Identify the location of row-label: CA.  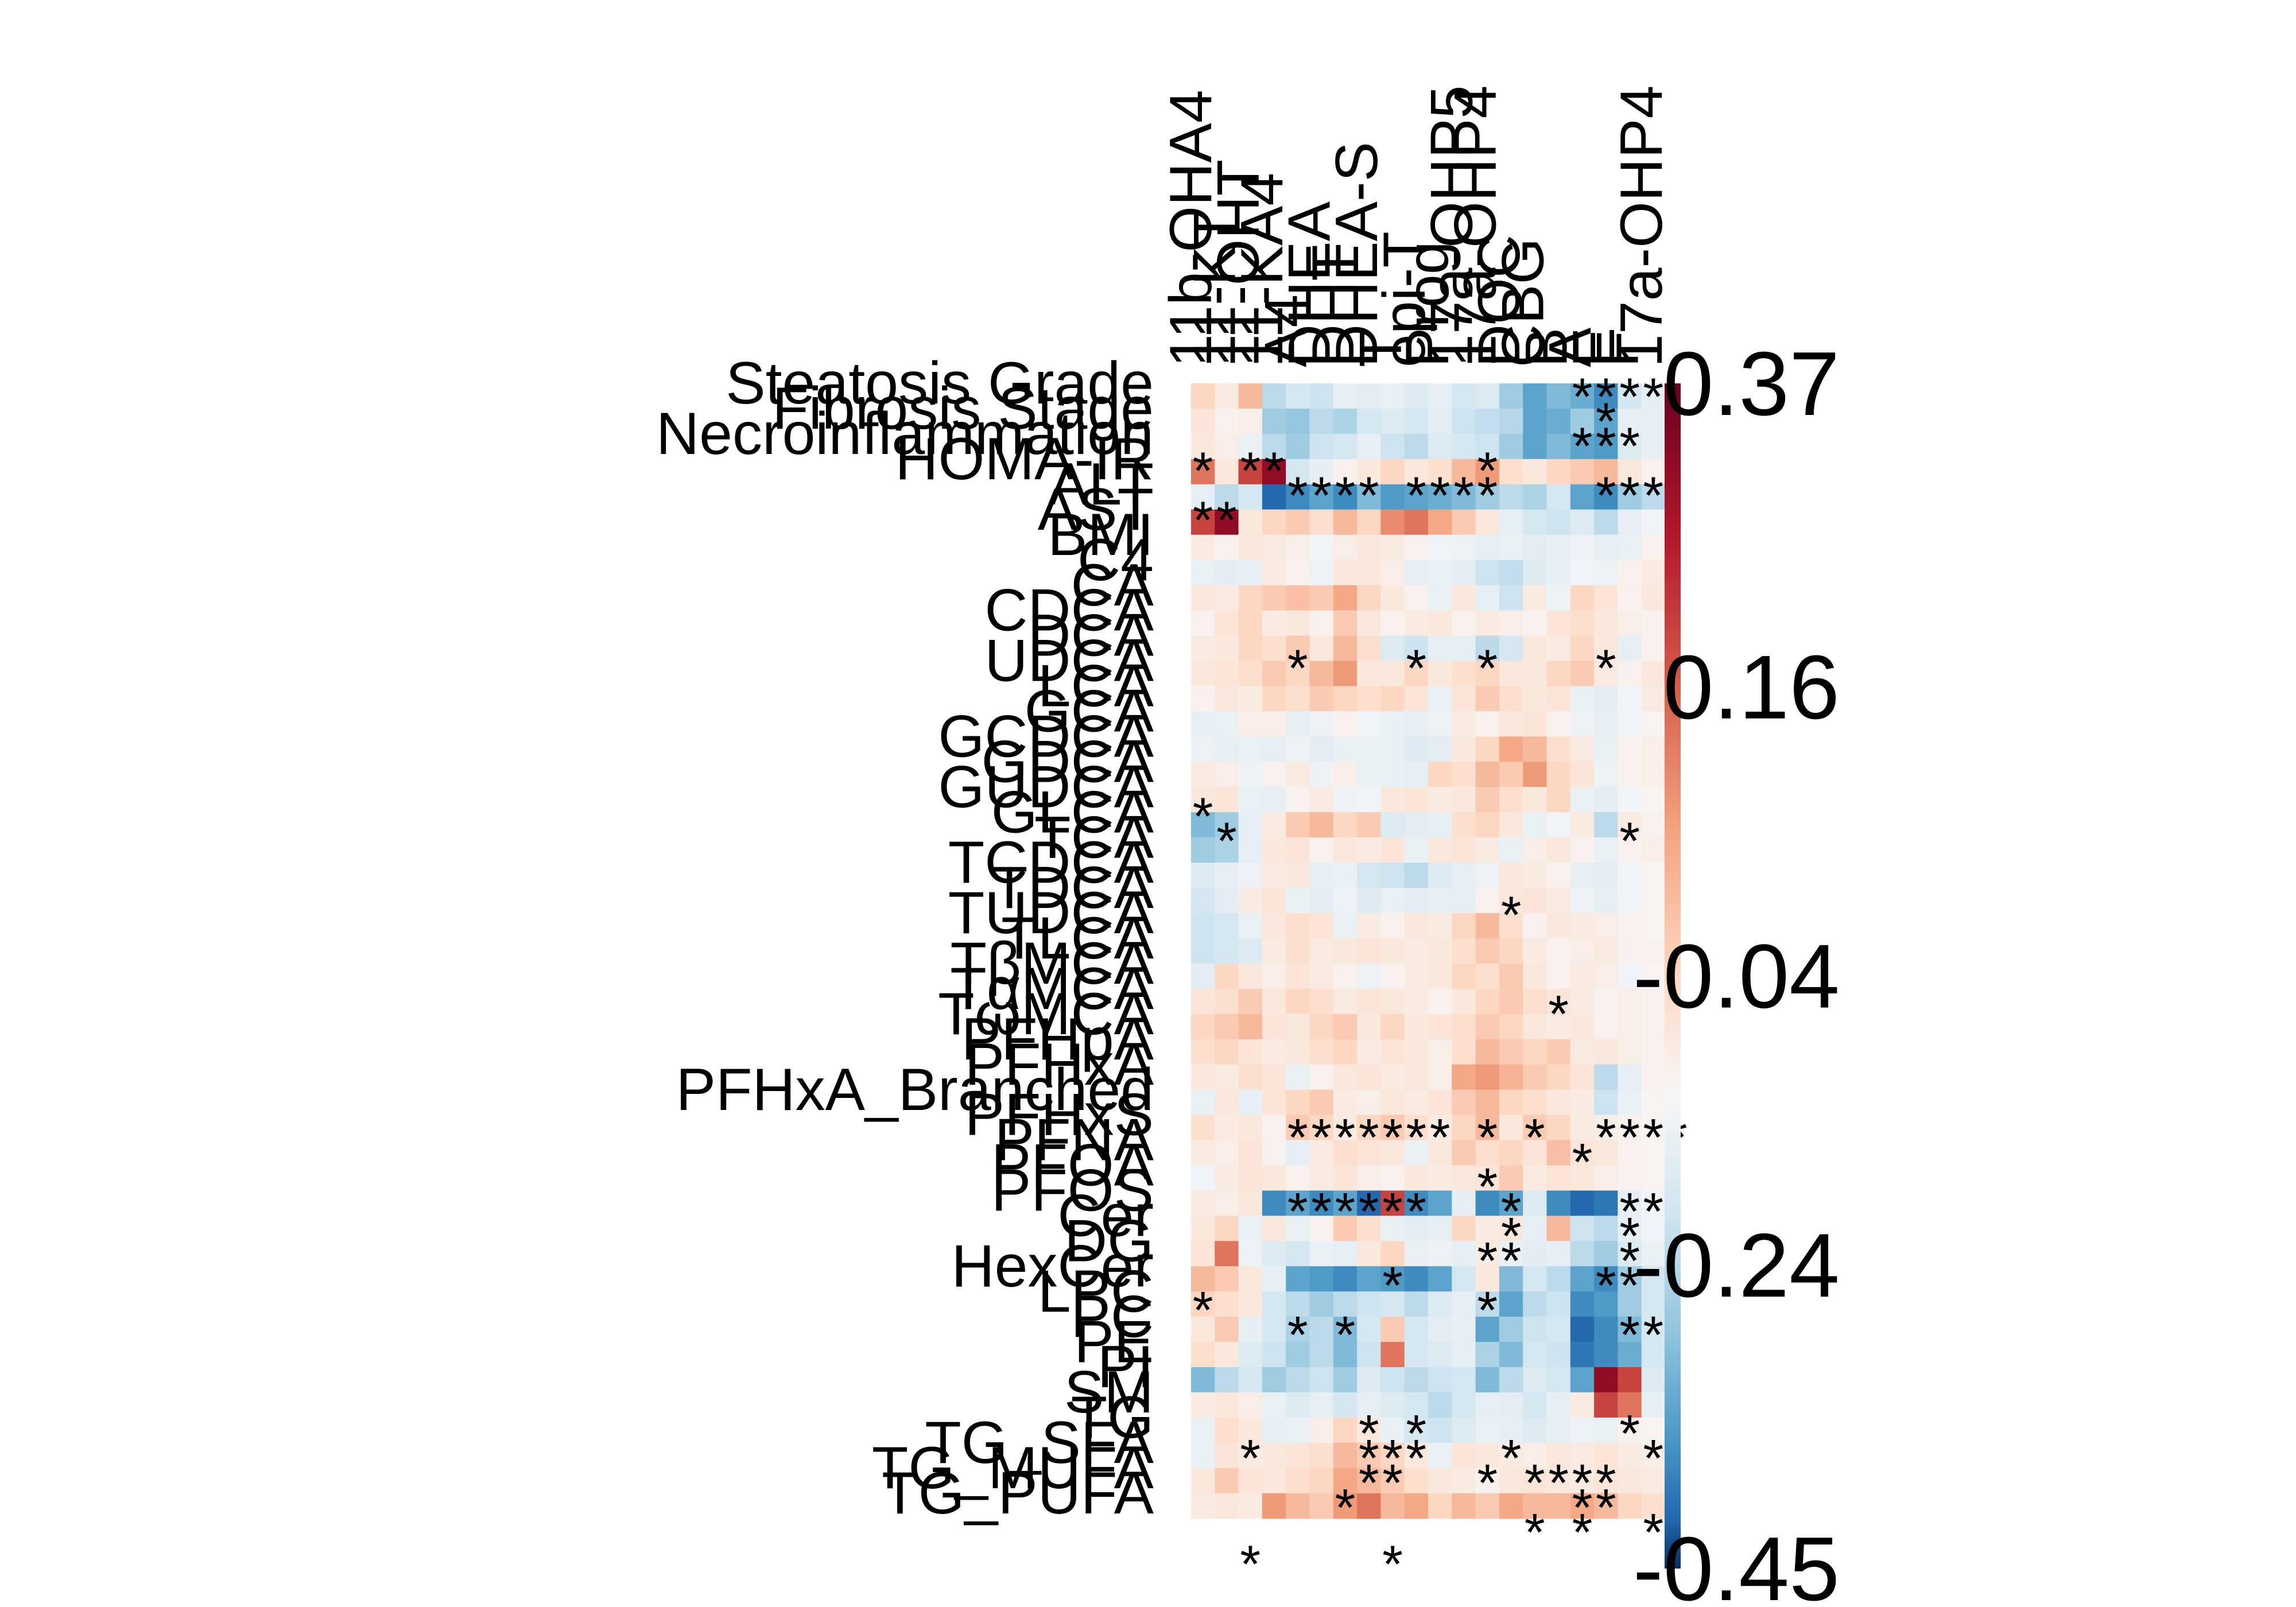
(1112, 585).